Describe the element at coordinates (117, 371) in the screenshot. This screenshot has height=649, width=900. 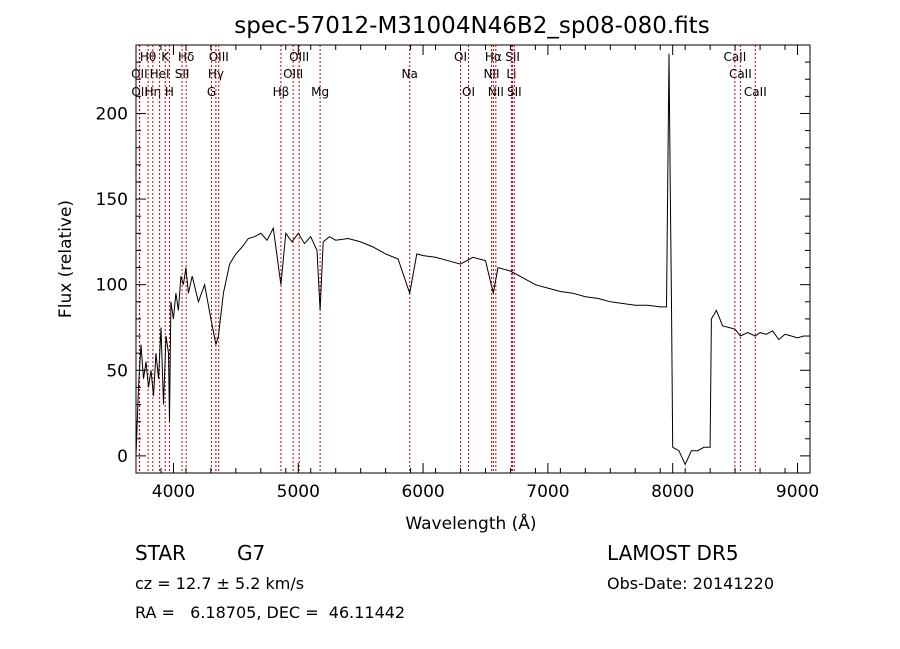
I see `y-tick-label: 50` at that location.